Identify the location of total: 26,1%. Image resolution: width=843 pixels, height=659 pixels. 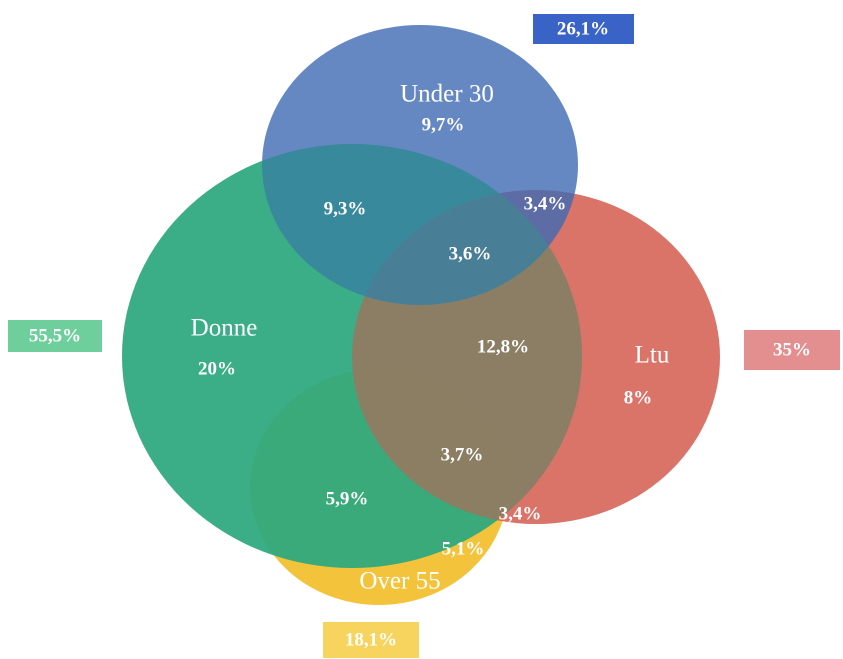
(583, 28).